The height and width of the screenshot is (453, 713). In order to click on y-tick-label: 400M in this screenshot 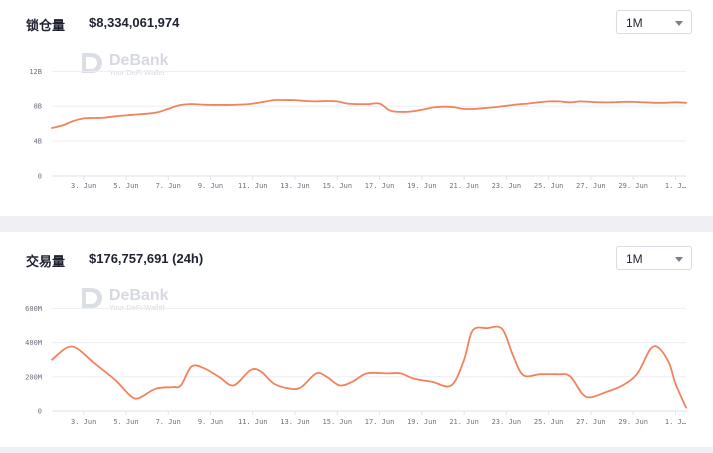, I will do `click(33, 343)`.